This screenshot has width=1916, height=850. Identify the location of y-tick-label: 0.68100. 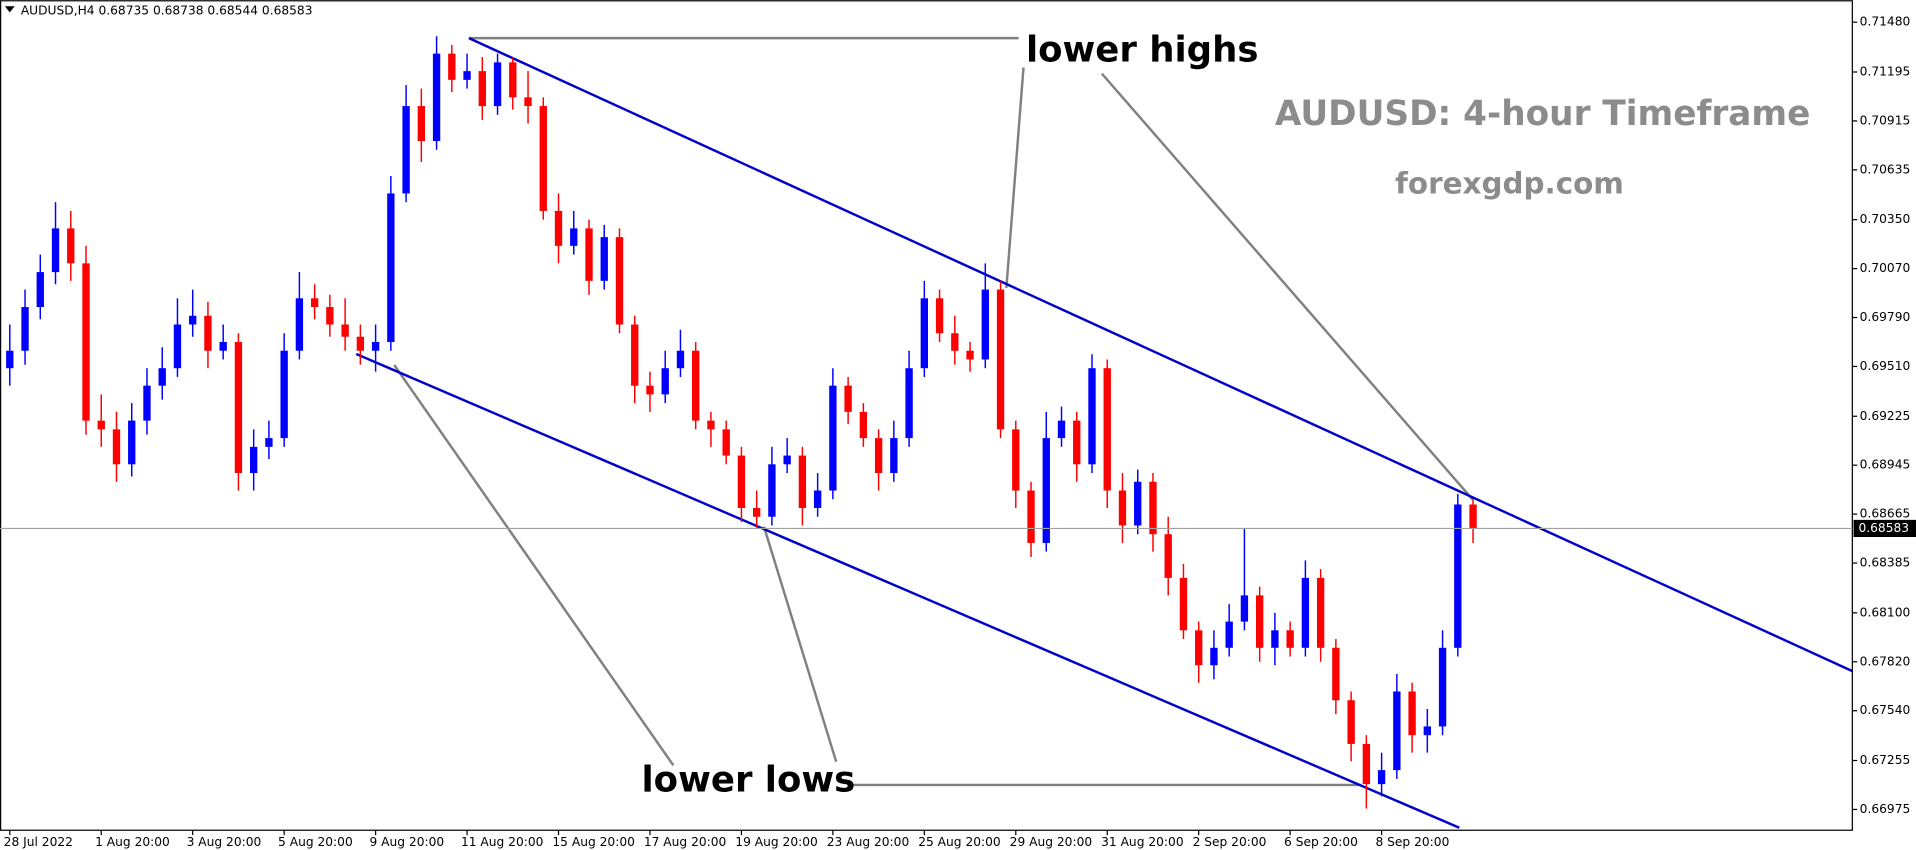
(1885, 612).